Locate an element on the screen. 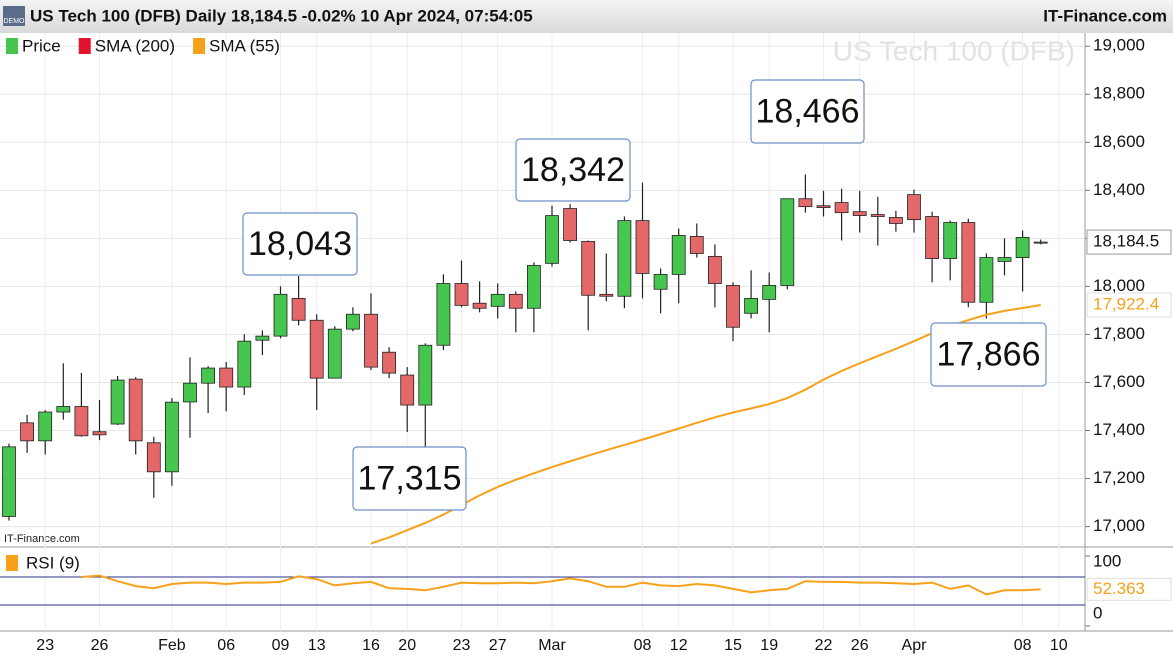  legend-label: Price is located at coordinates (41, 45).